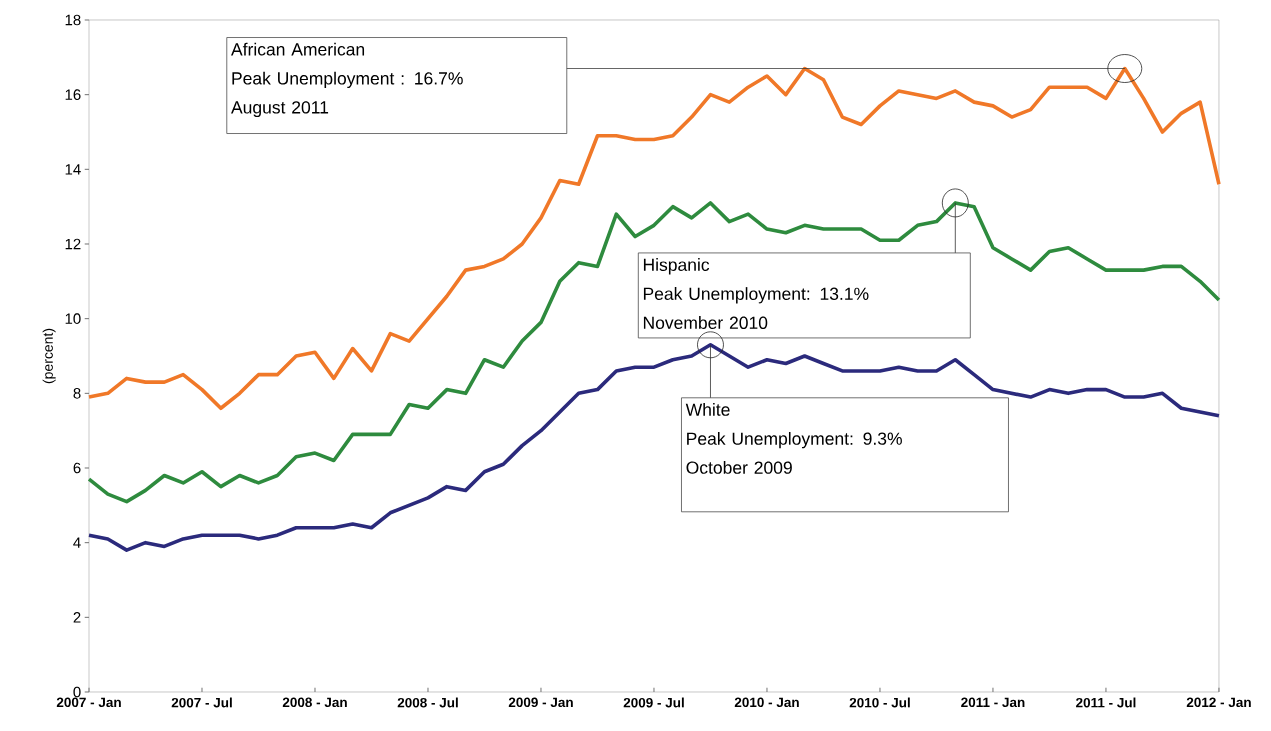  Describe the element at coordinates (1106, 702) in the screenshot. I see `x-tick-label: 2011 - Jul` at that location.